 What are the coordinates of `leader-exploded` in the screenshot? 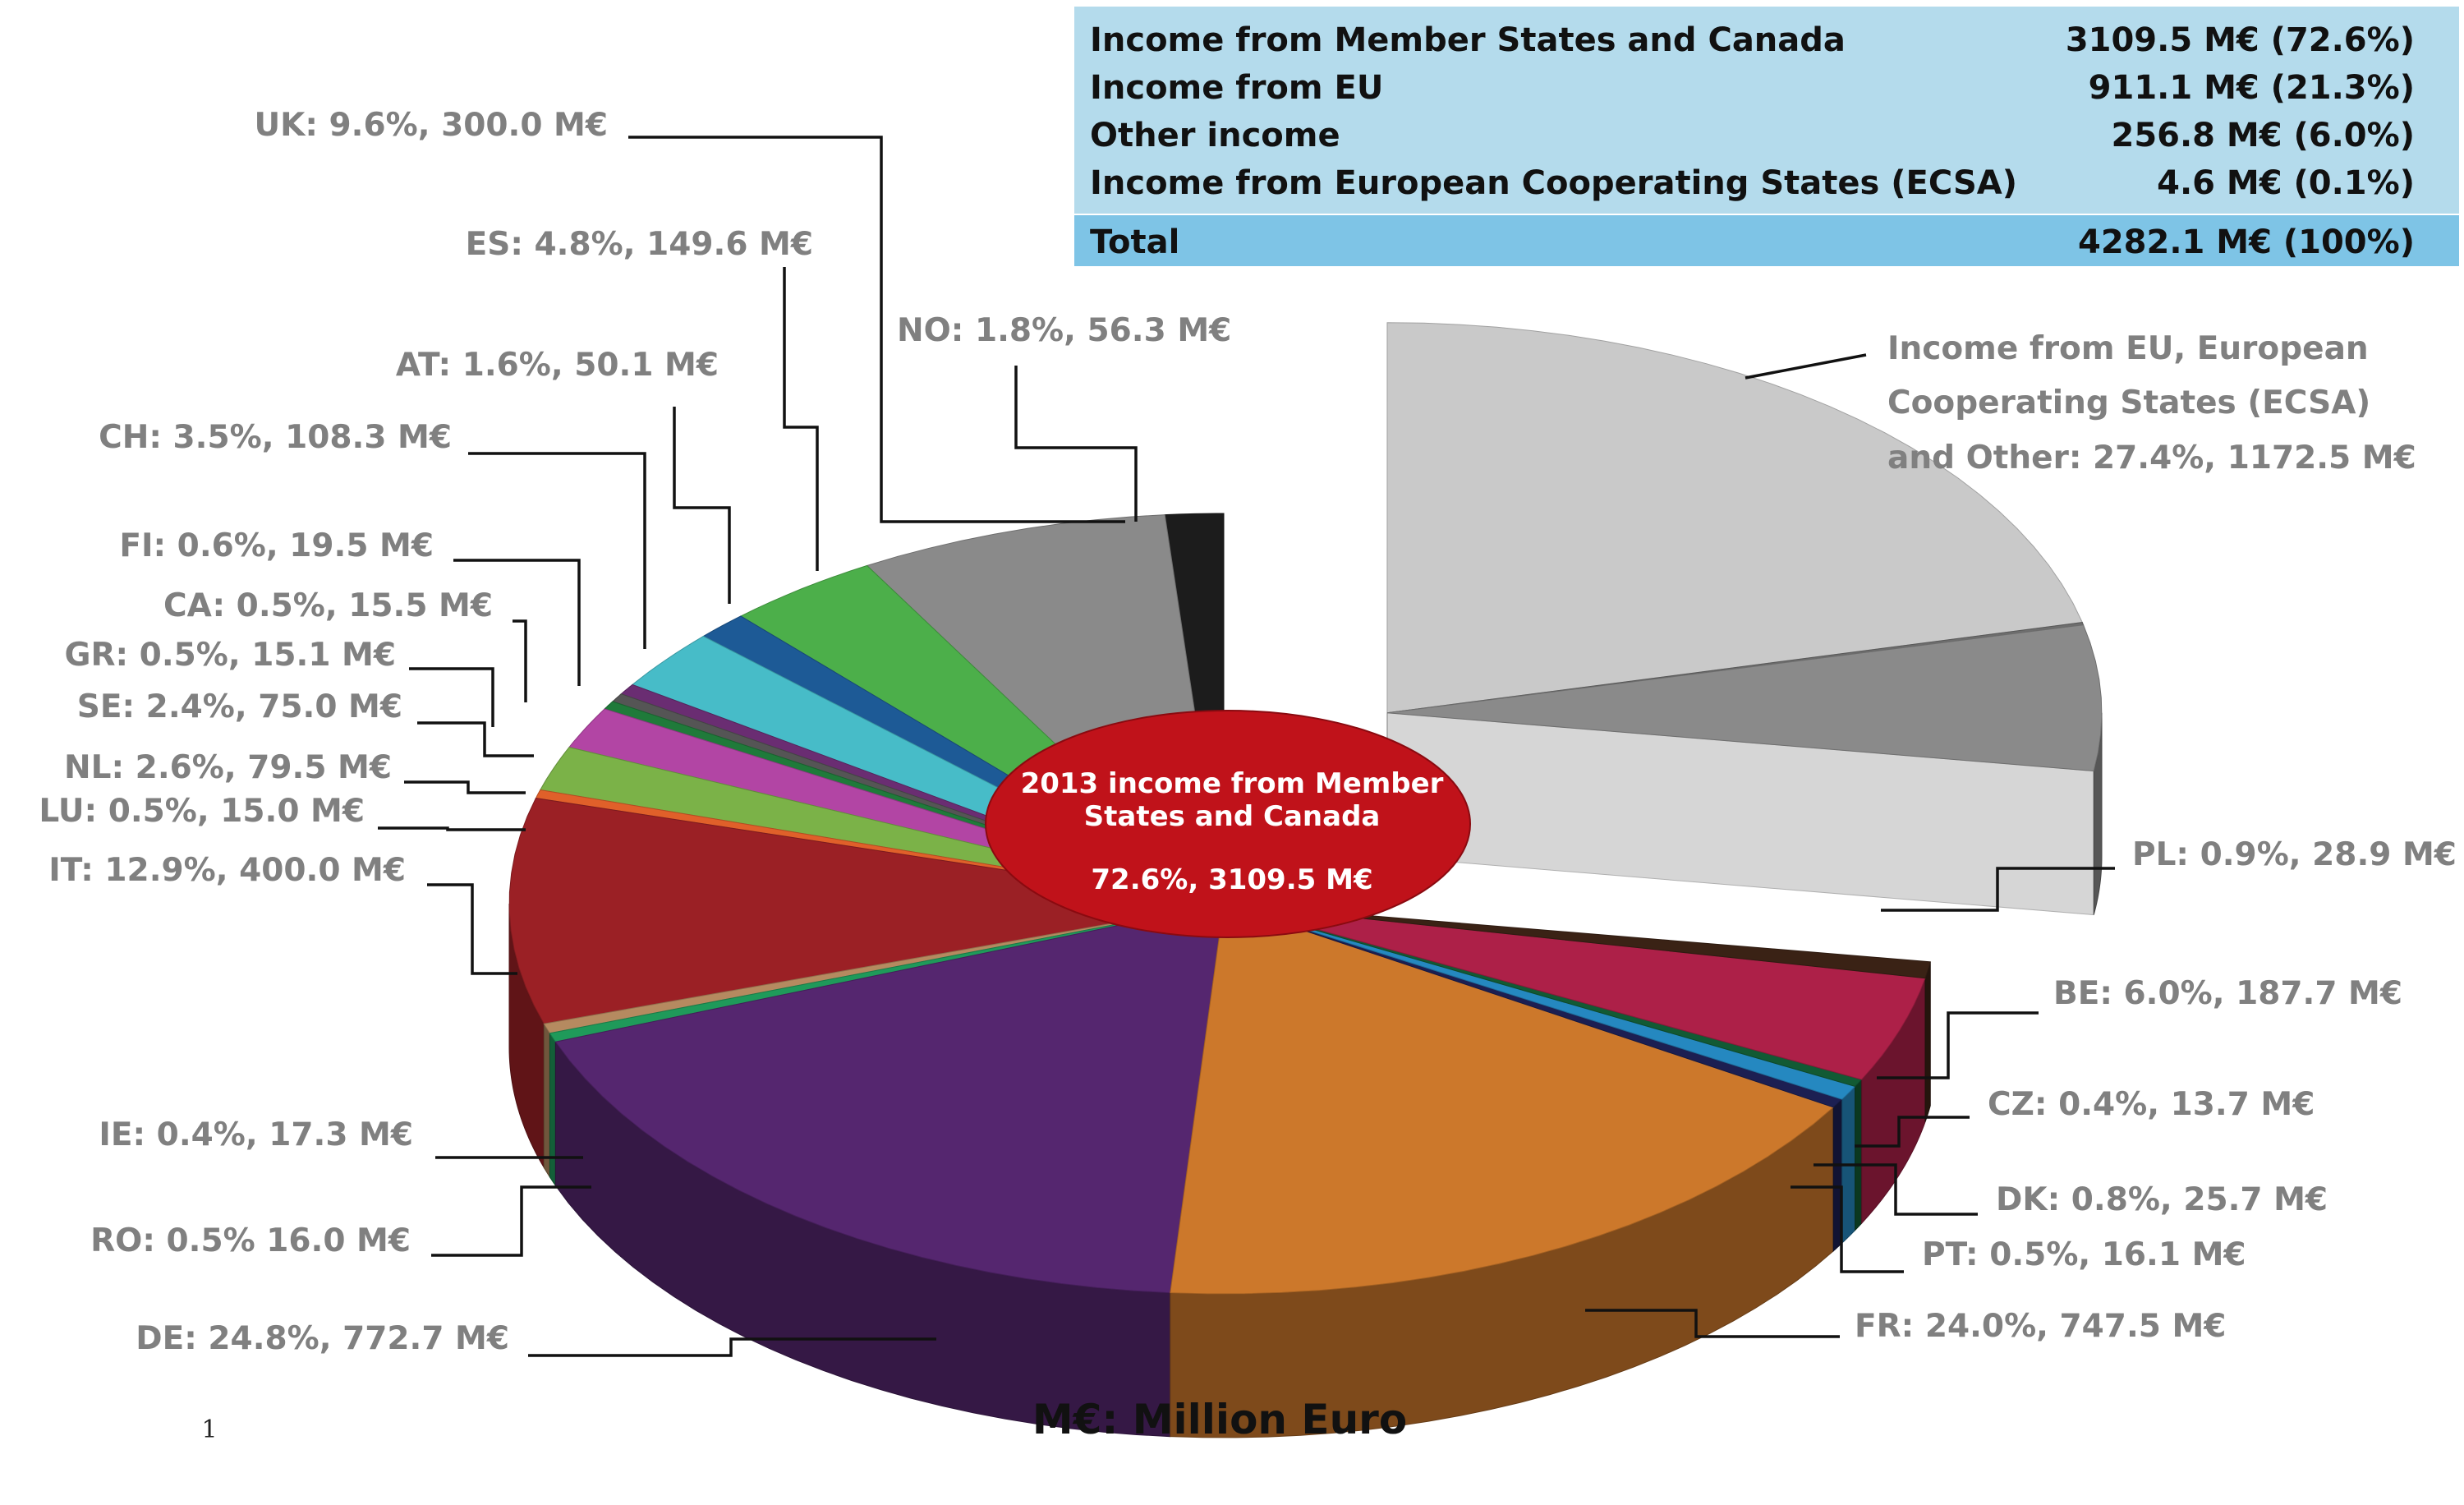 It's located at (1806, 366).